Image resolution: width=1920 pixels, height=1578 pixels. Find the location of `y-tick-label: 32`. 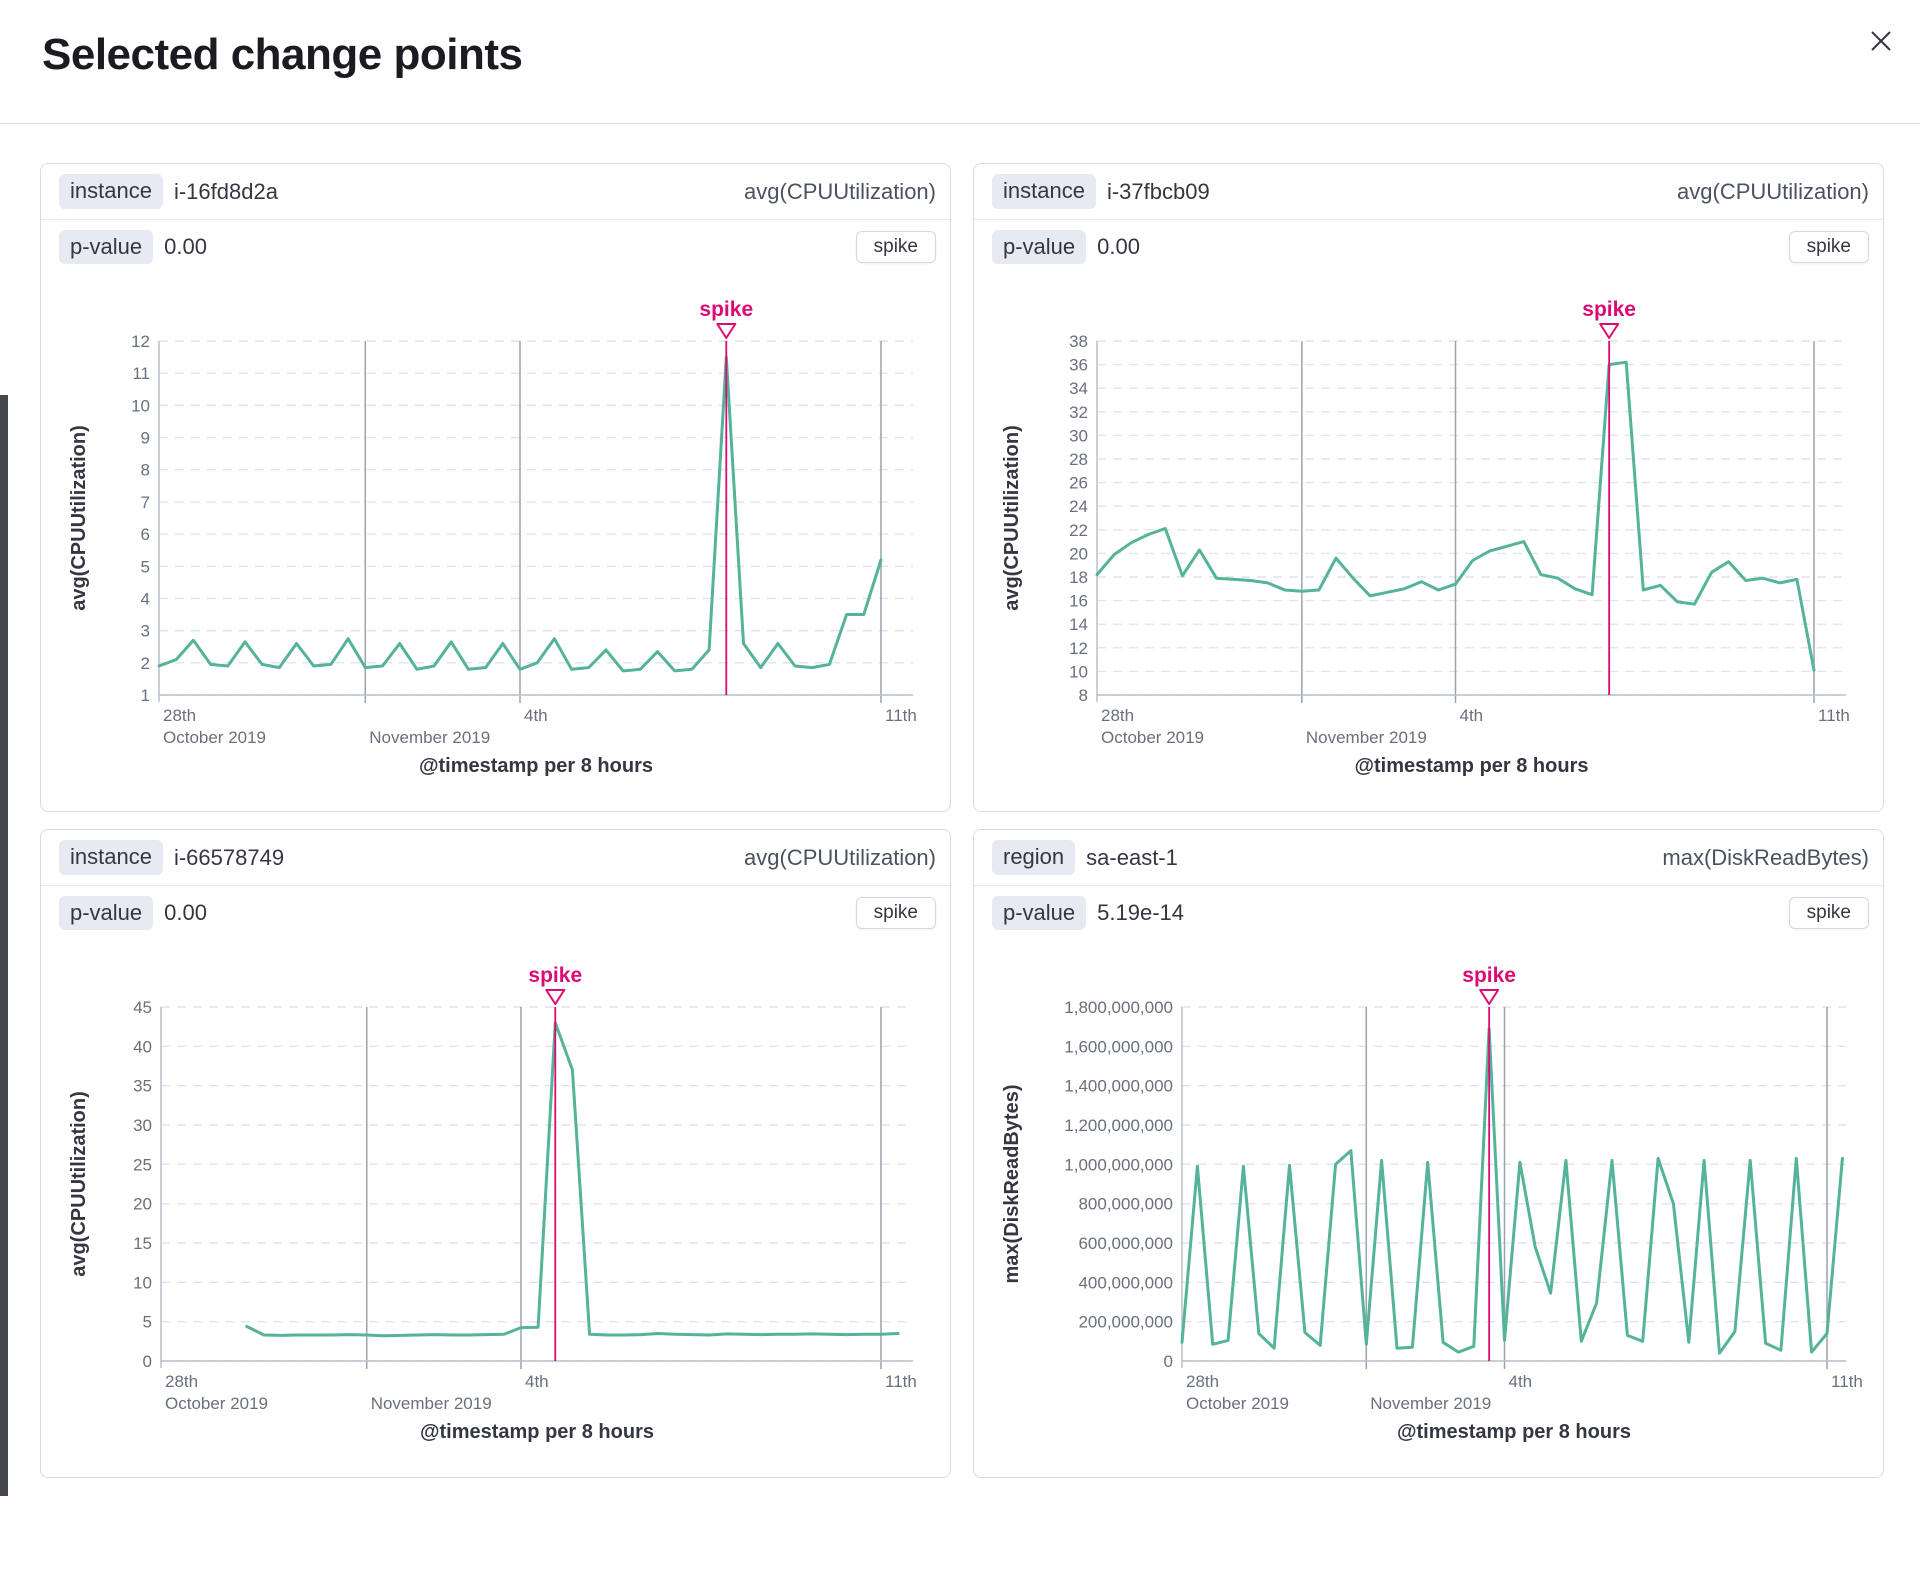

y-tick-label: 32 is located at coordinates (1078, 412).